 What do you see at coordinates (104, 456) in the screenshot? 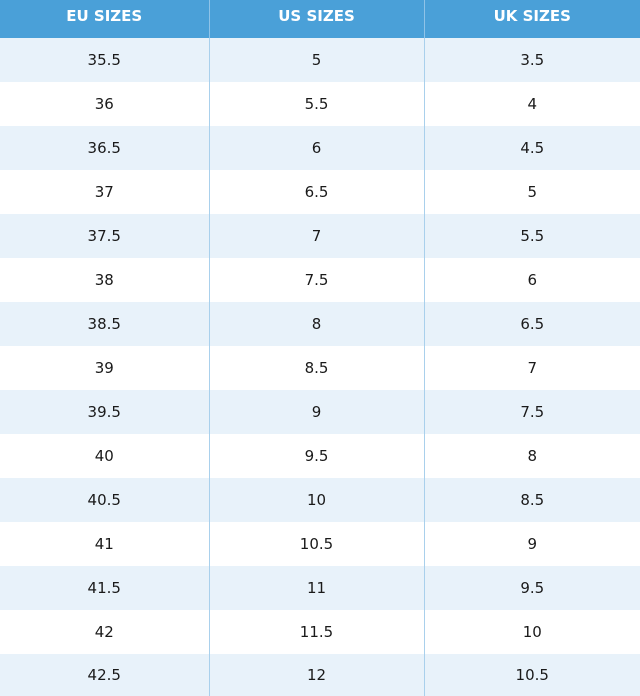
I see `eu-size-cell: 40` at bounding box center [104, 456].